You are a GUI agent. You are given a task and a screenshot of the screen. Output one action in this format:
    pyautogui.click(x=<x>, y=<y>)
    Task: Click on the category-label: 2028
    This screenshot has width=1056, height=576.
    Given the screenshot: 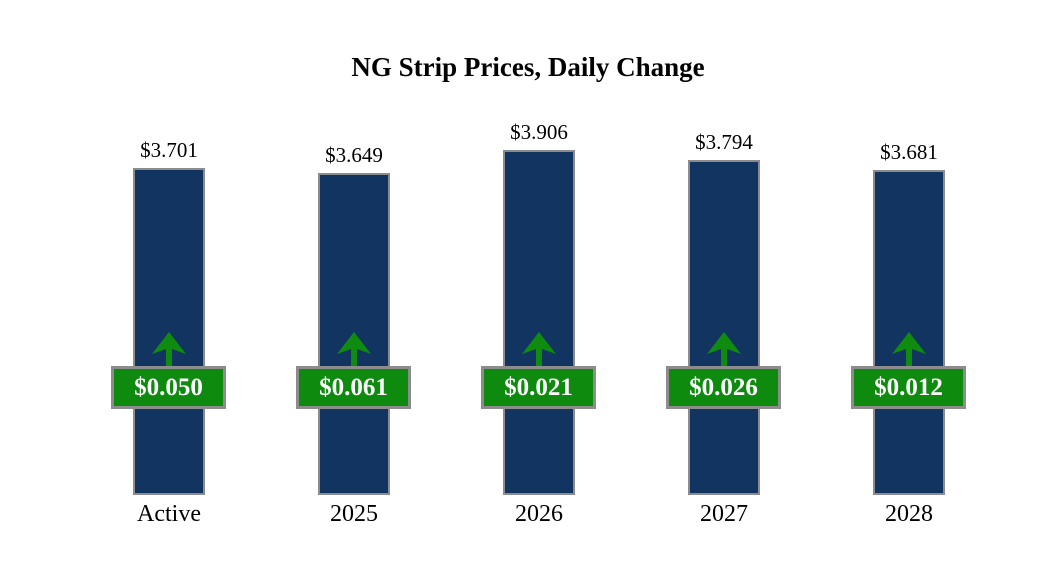 What is the action you would take?
    pyautogui.click(x=909, y=514)
    